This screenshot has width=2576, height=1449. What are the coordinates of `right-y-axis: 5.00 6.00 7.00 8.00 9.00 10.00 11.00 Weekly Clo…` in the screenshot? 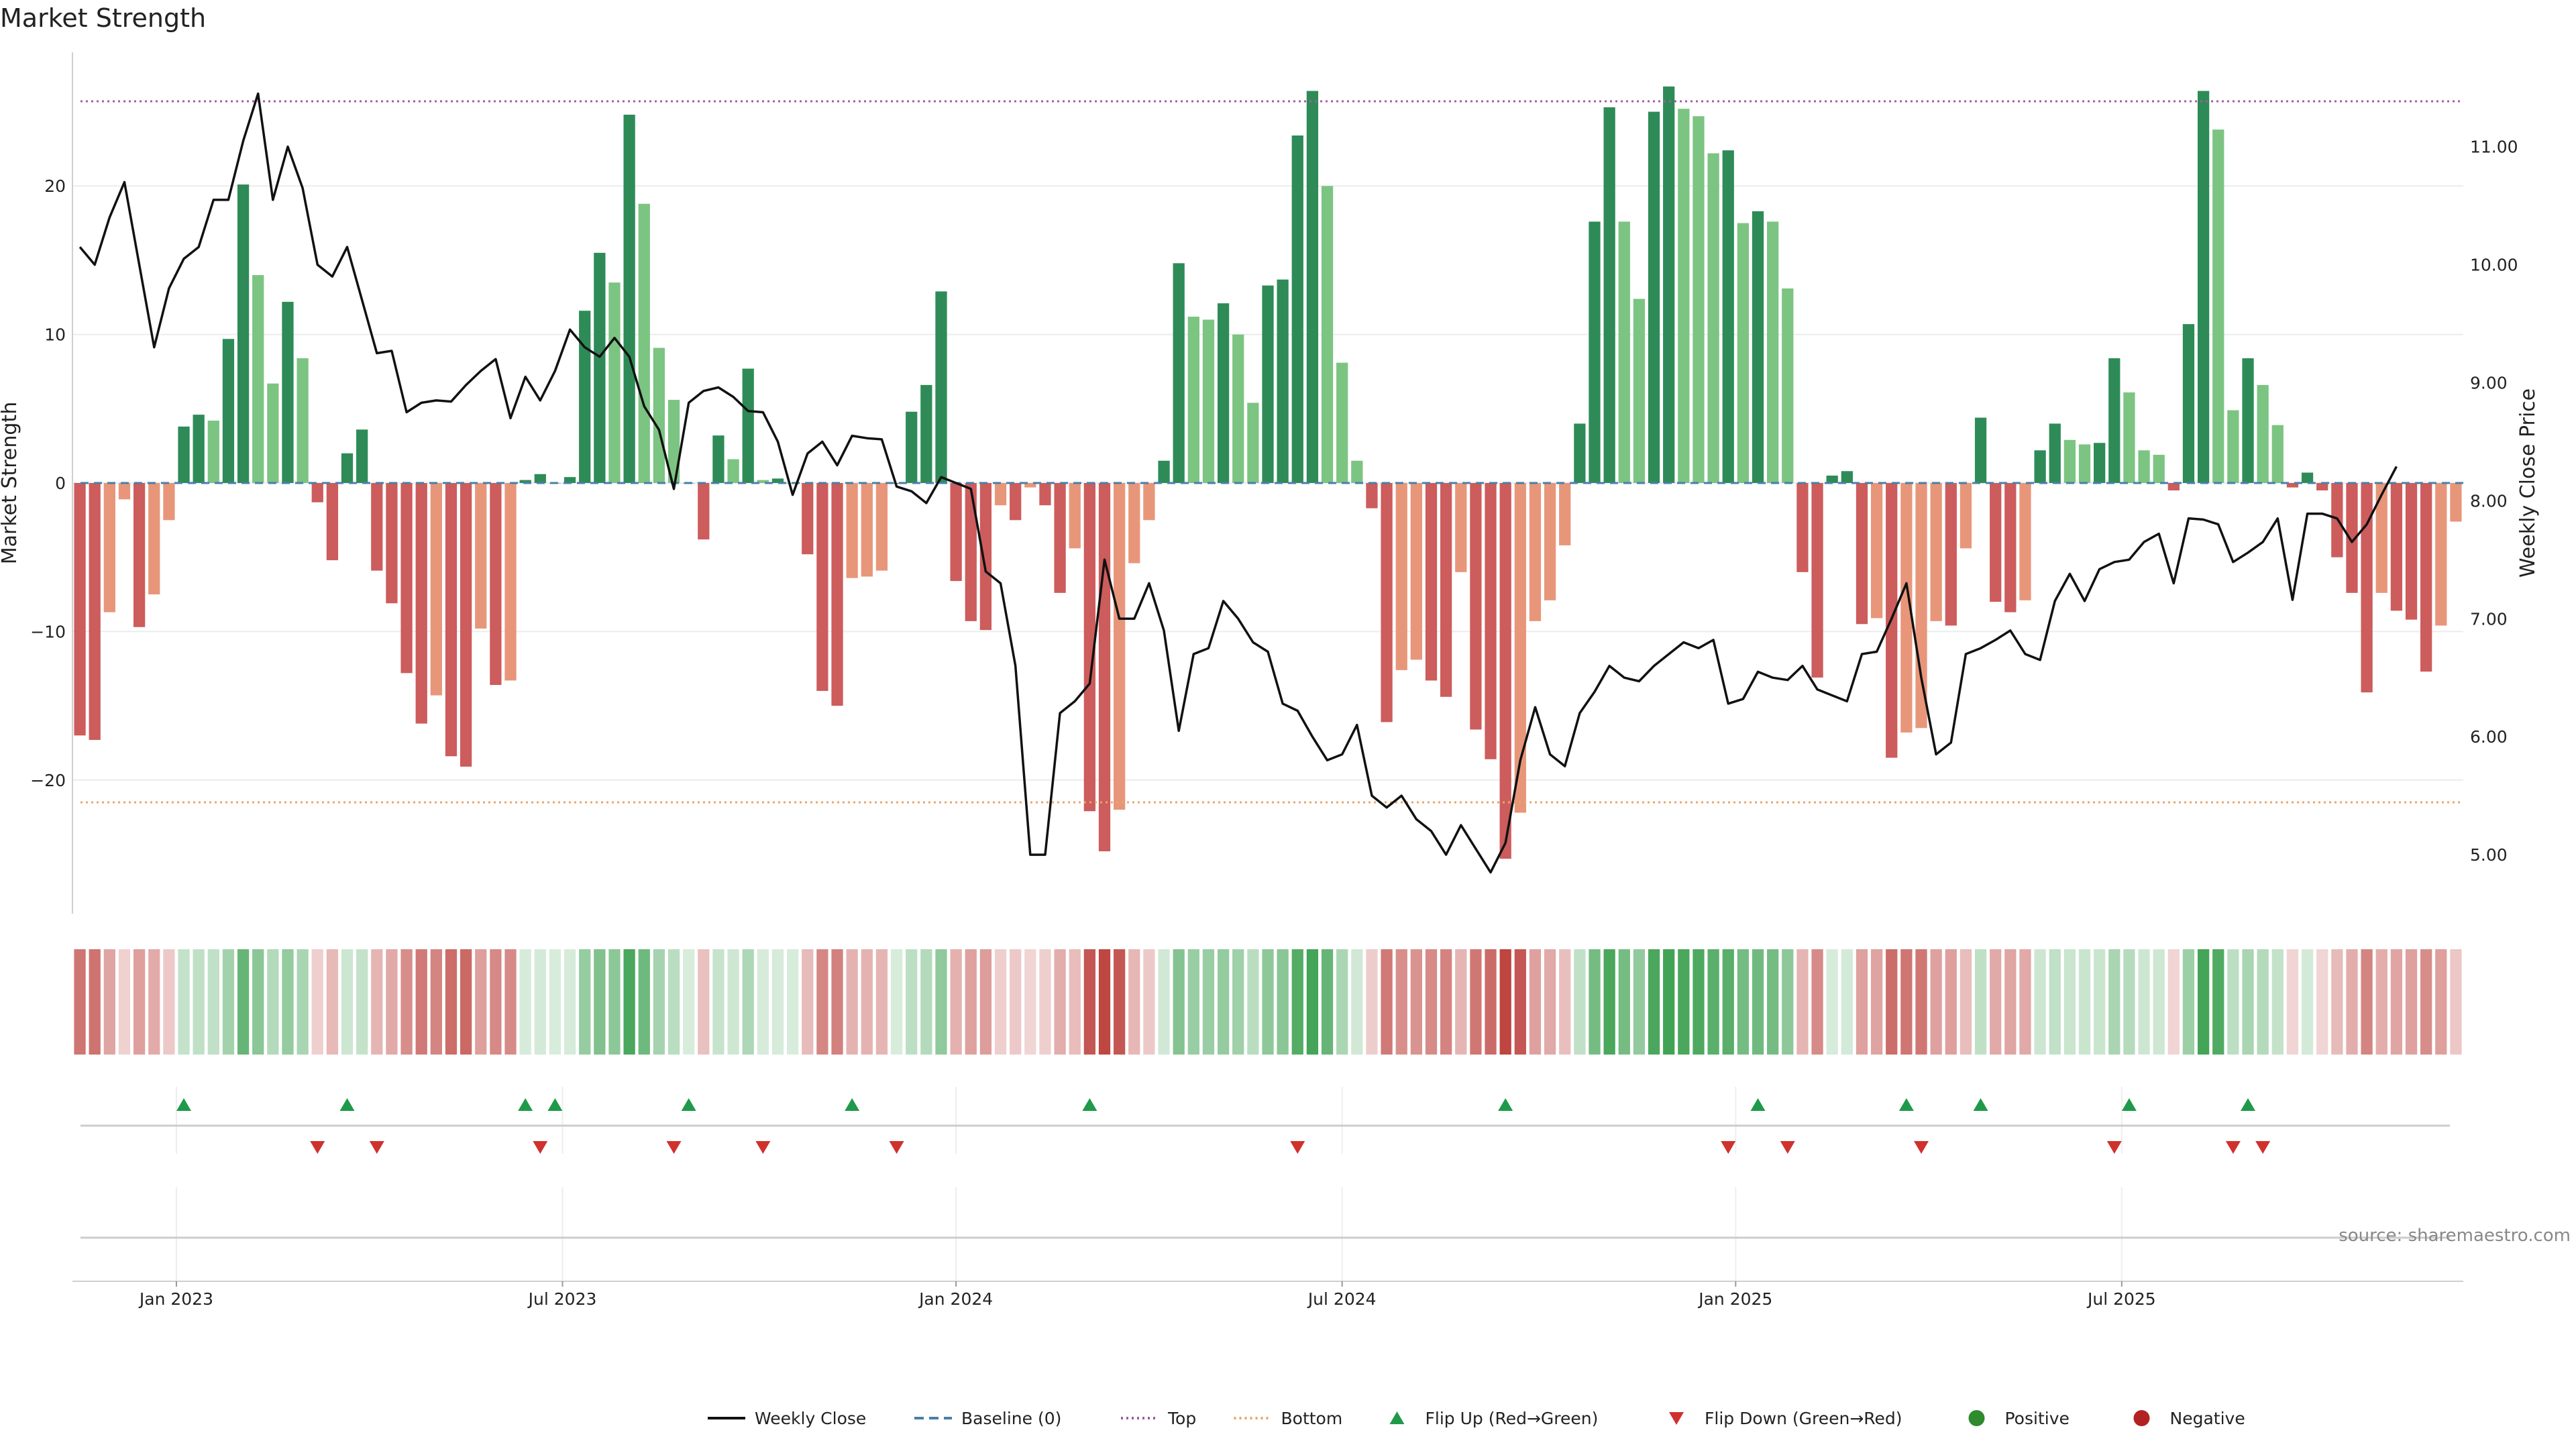 It's located at (2505, 501).